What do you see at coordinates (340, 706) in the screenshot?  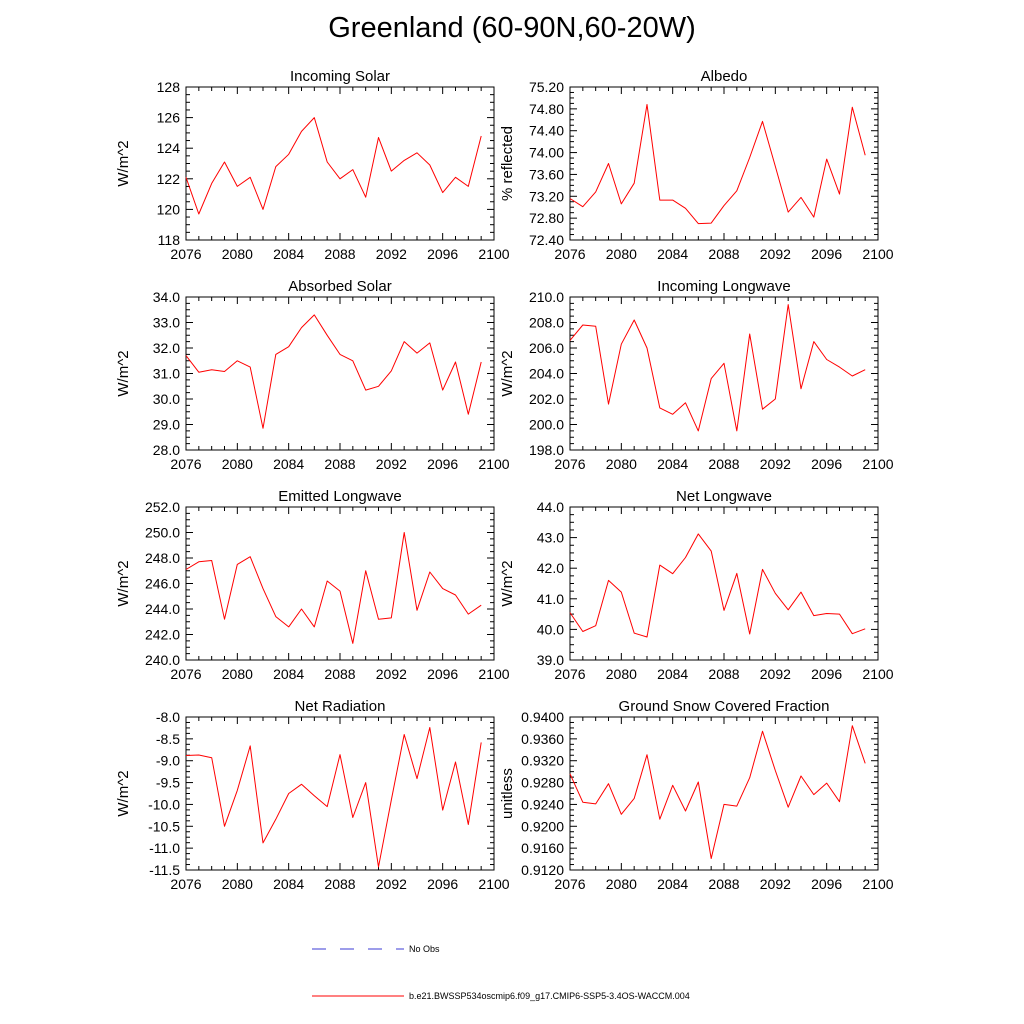 I see `panel-title-net-radiation: Net Radiation` at bounding box center [340, 706].